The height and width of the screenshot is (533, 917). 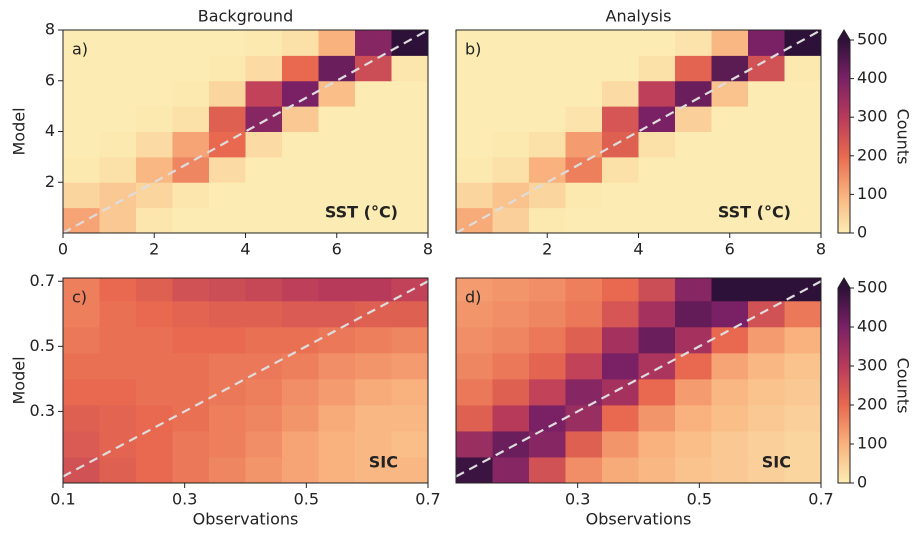 What do you see at coordinates (80, 49) in the screenshot?
I see `panel-label: a)` at bounding box center [80, 49].